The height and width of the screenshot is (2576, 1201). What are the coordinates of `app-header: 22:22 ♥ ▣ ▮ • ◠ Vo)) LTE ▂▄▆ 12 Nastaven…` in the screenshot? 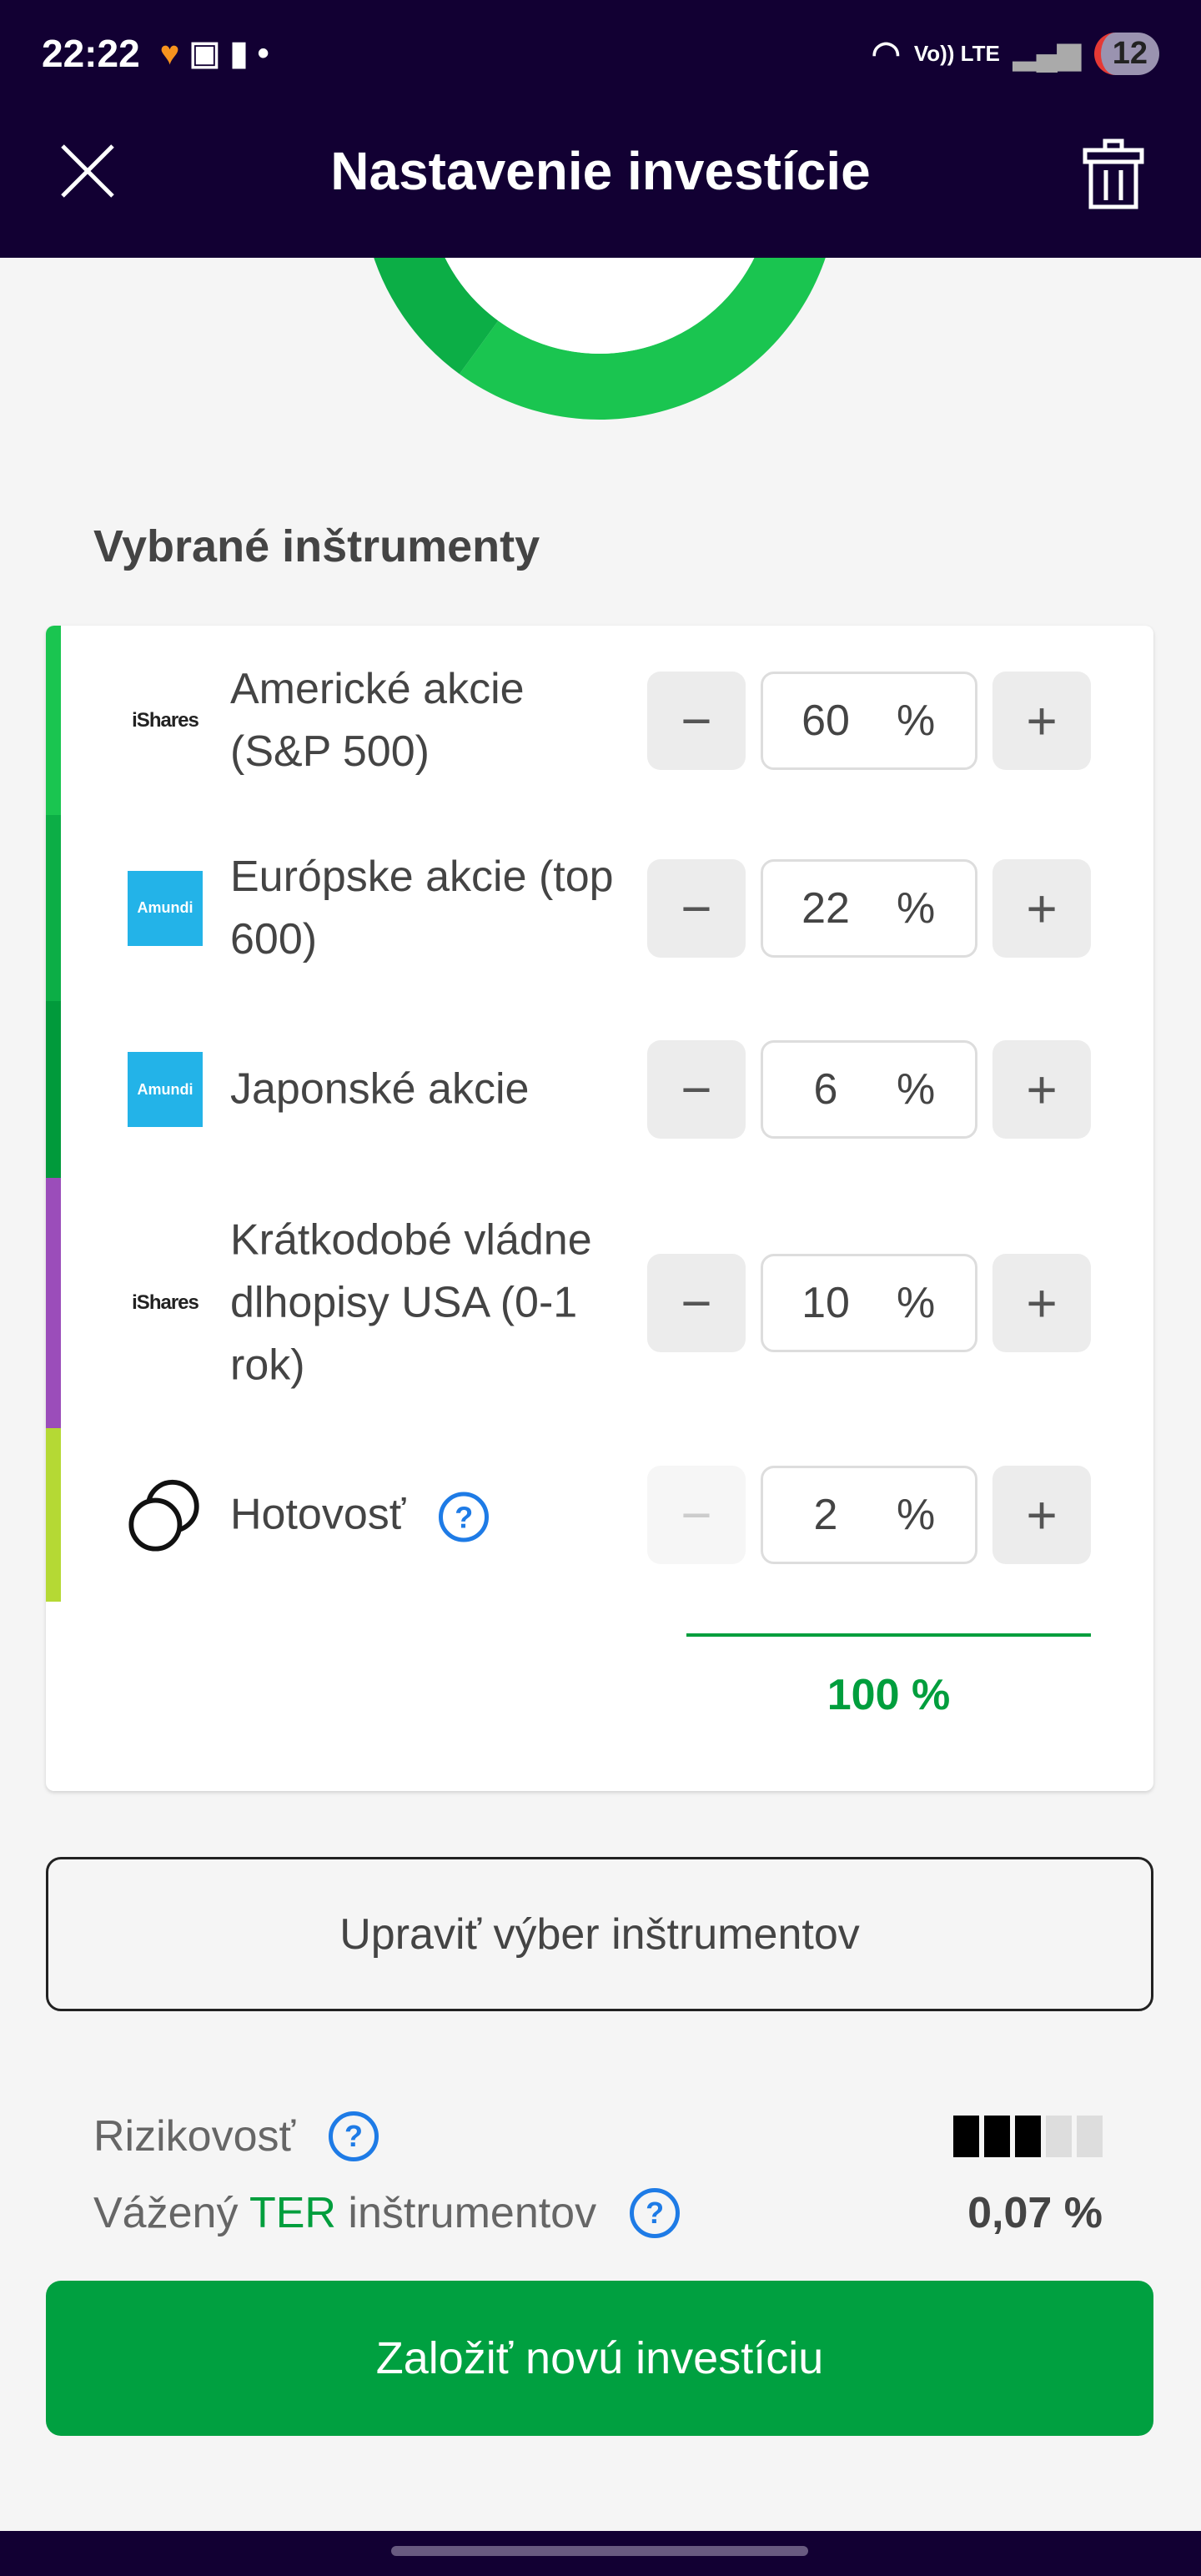 It's located at (601, 129).